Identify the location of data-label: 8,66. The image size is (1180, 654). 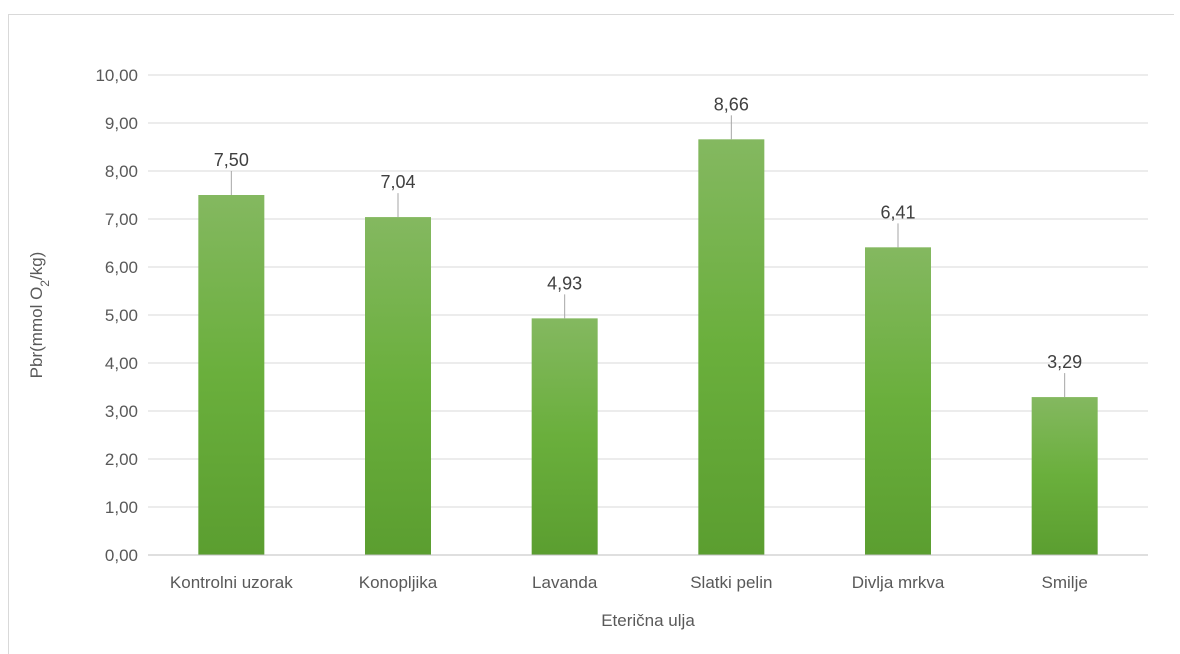
(731, 104).